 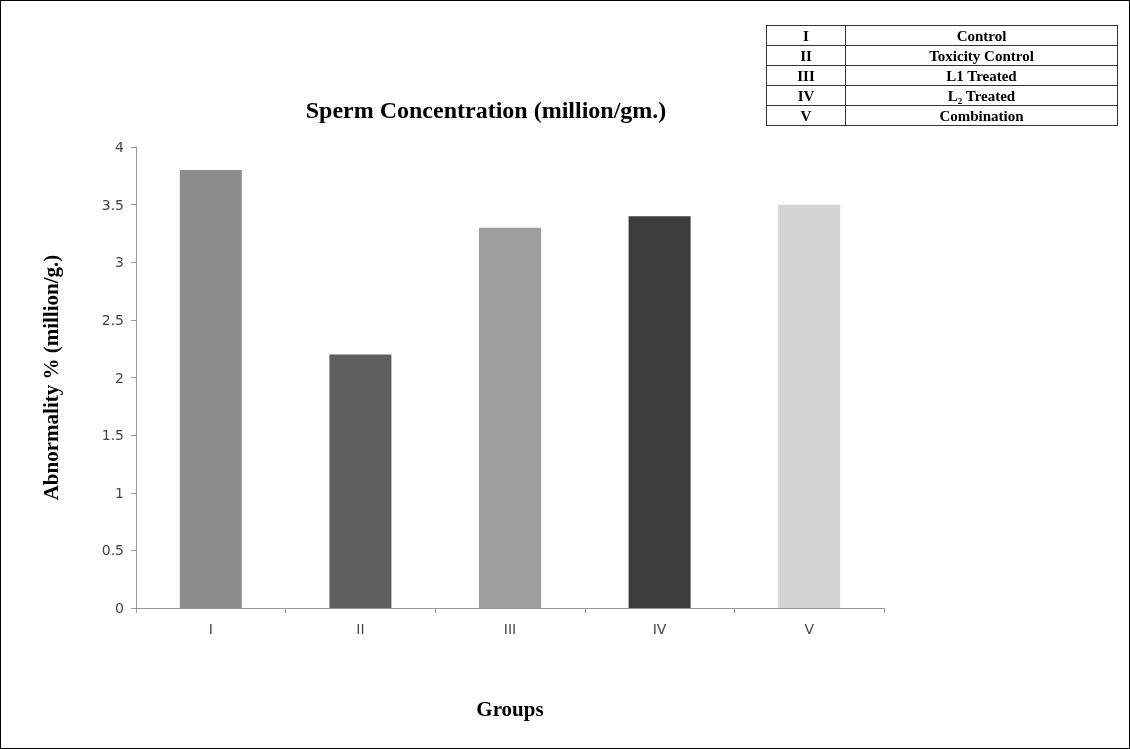 What do you see at coordinates (806, 115) in the screenshot?
I see `text: V` at bounding box center [806, 115].